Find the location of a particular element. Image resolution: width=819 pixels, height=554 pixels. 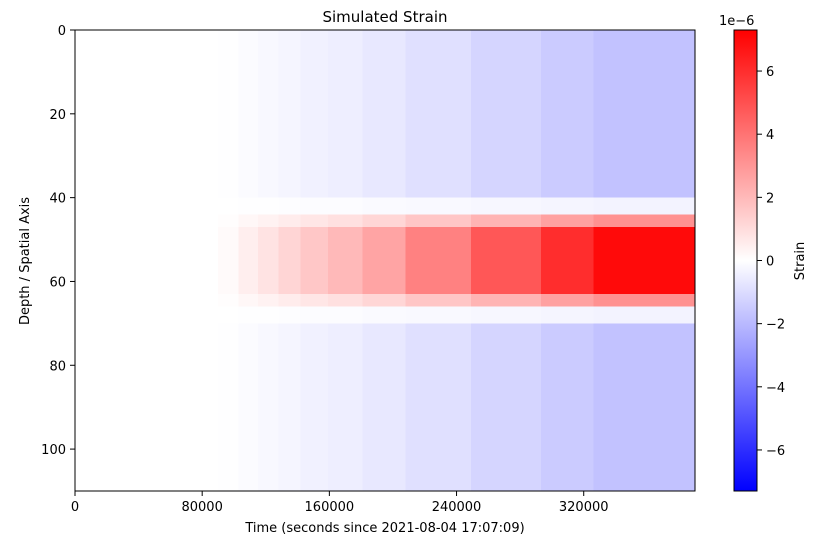

colorbar-tick-label: 4 is located at coordinates (770, 135).